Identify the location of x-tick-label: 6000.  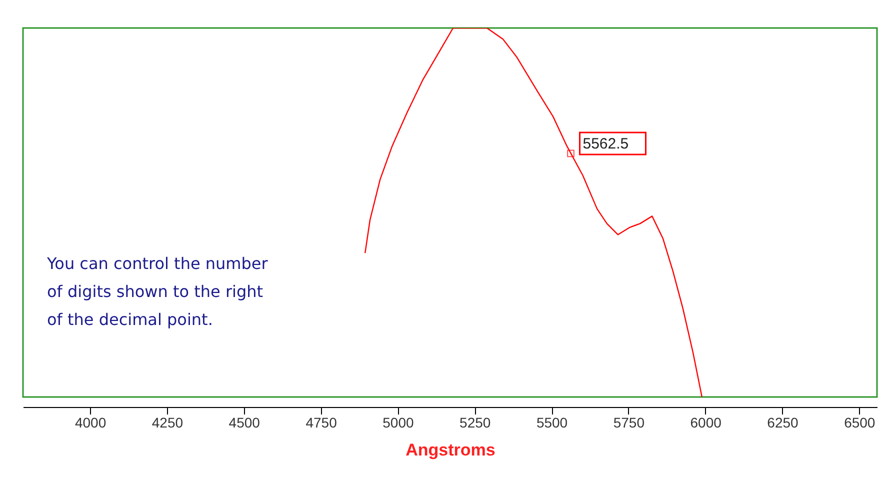
(706, 422).